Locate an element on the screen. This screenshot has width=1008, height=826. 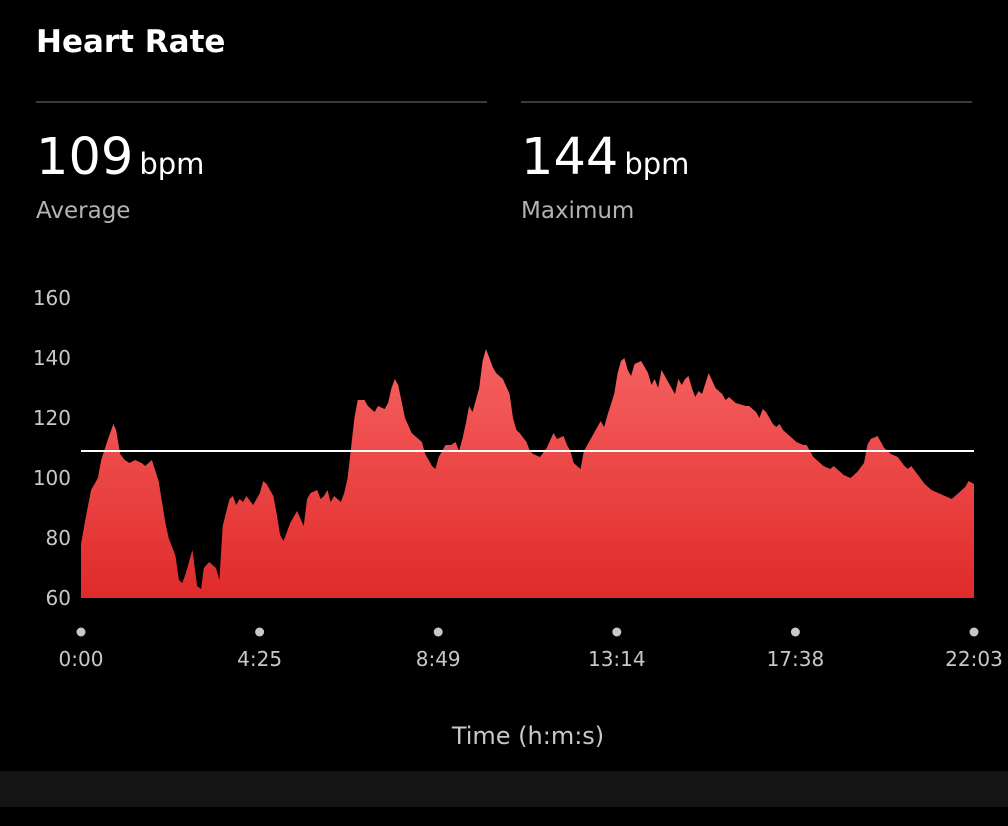
x-axis: 0:00 4:25 8:49 13:14 17:38 22:03 is located at coordinates (531, 649).